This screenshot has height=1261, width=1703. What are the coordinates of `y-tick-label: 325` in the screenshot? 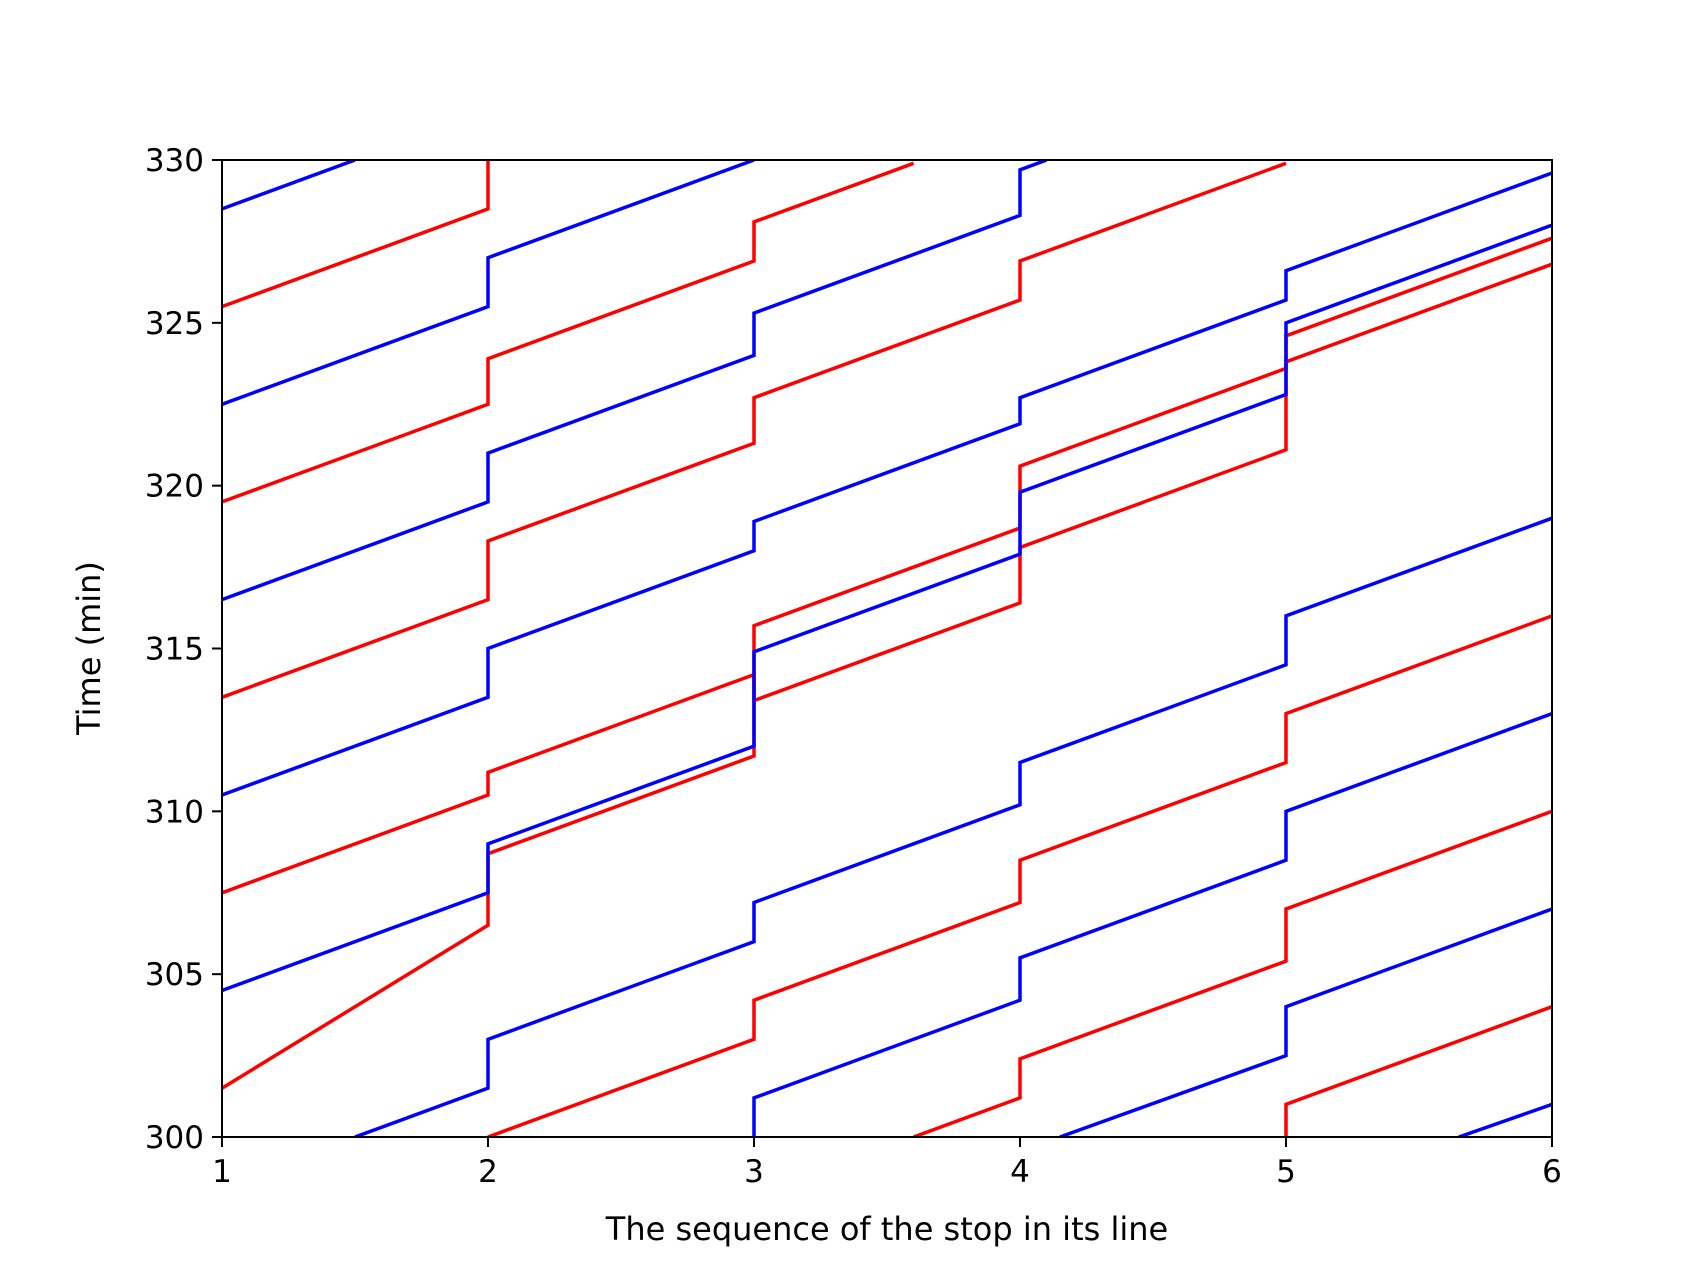 It's located at (174, 324).